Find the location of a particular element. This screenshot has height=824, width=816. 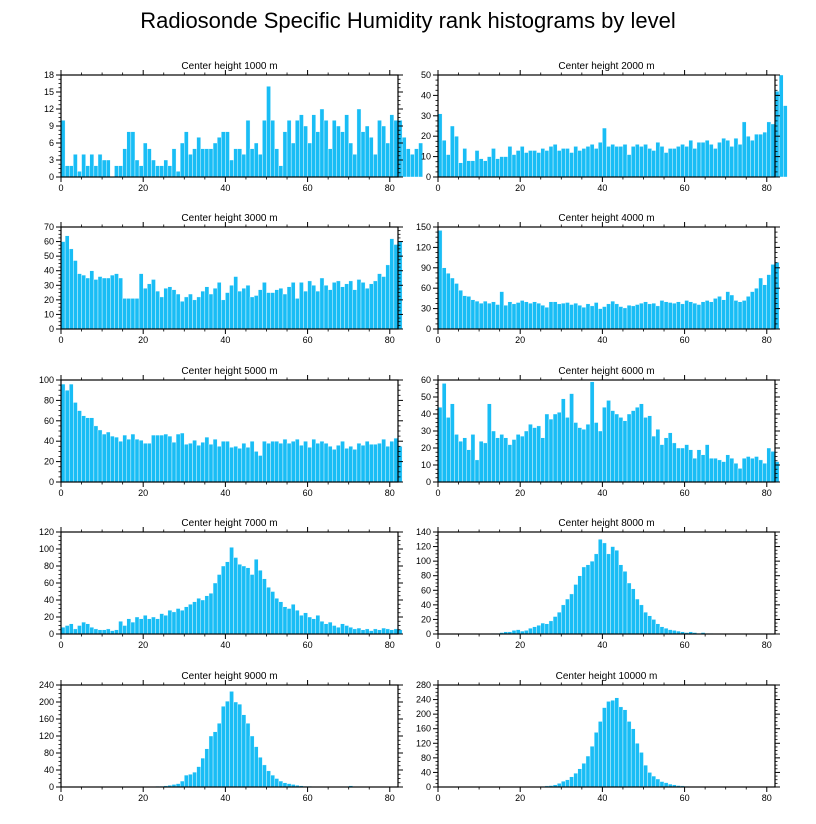

panel-title: Center height 7000 m is located at coordinates (229, 523).